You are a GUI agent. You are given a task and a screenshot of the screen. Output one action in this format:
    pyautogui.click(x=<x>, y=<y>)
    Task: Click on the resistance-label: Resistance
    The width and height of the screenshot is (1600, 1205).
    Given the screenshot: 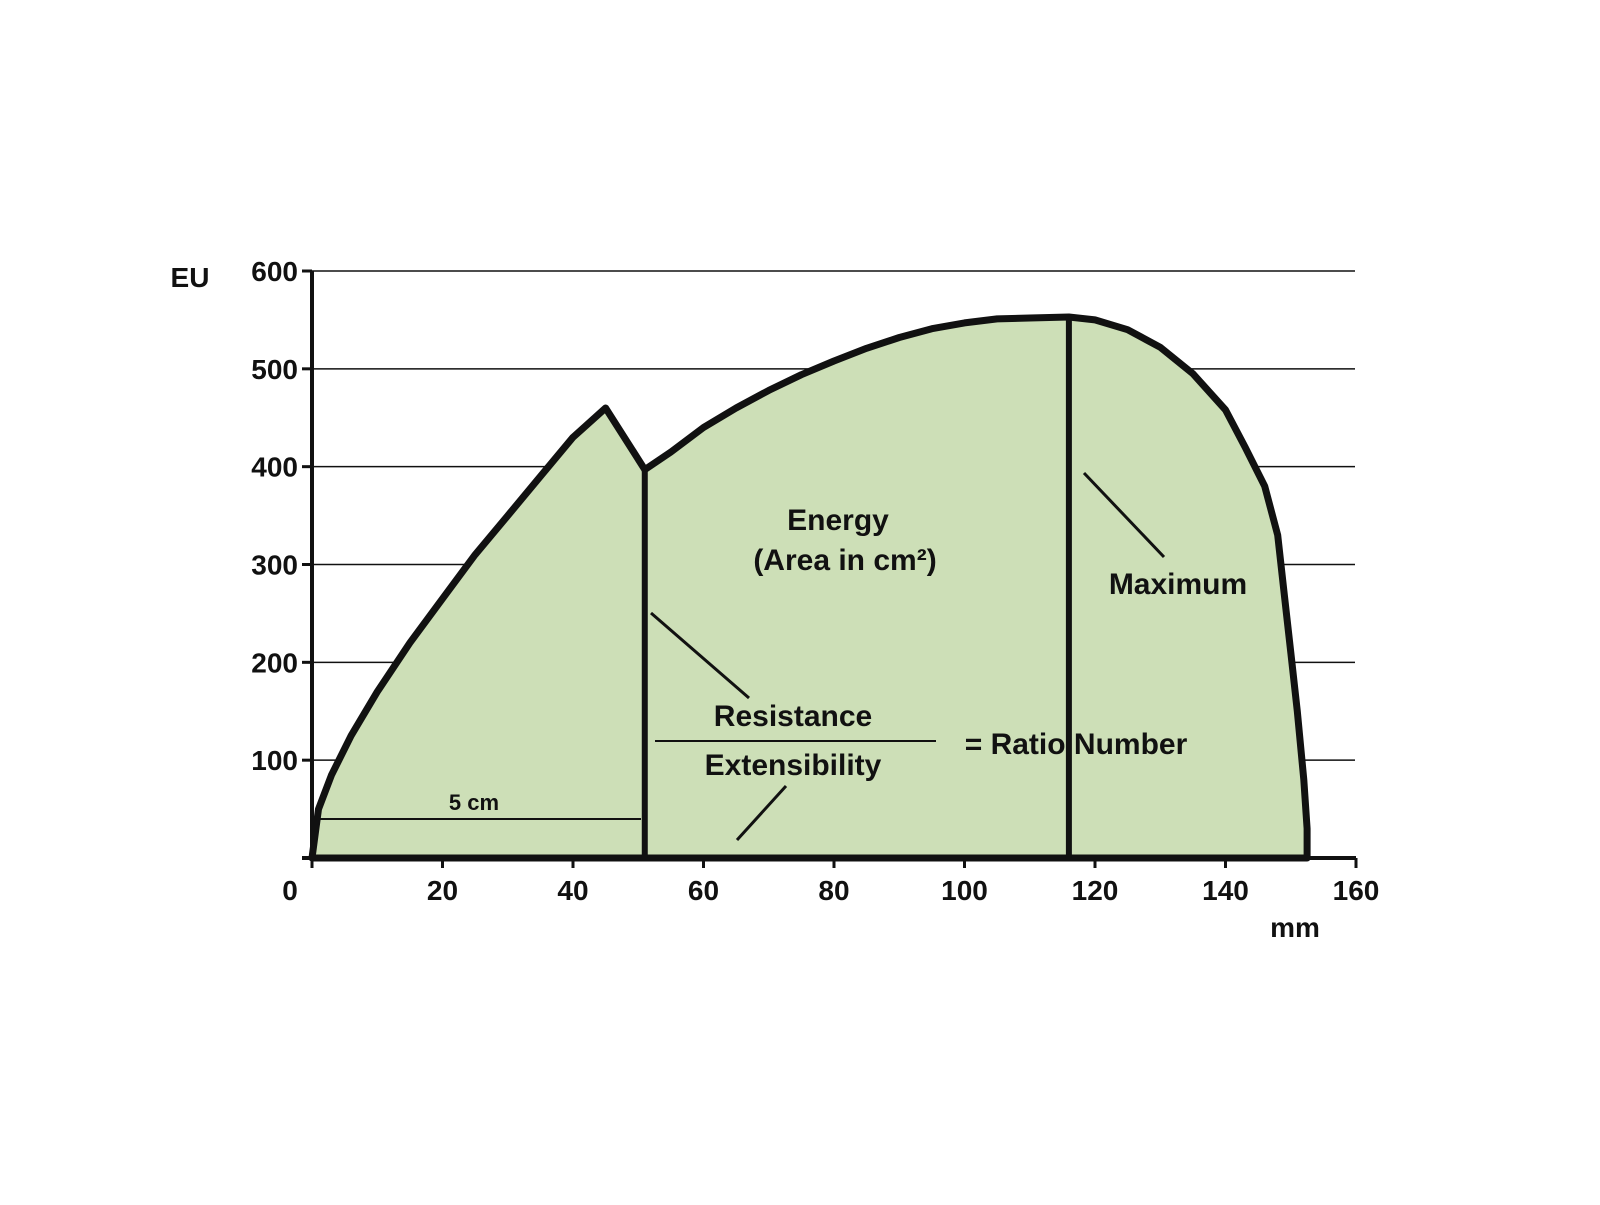 What is the action you would take?
    pyautogui.click(x=793, y=716)
    